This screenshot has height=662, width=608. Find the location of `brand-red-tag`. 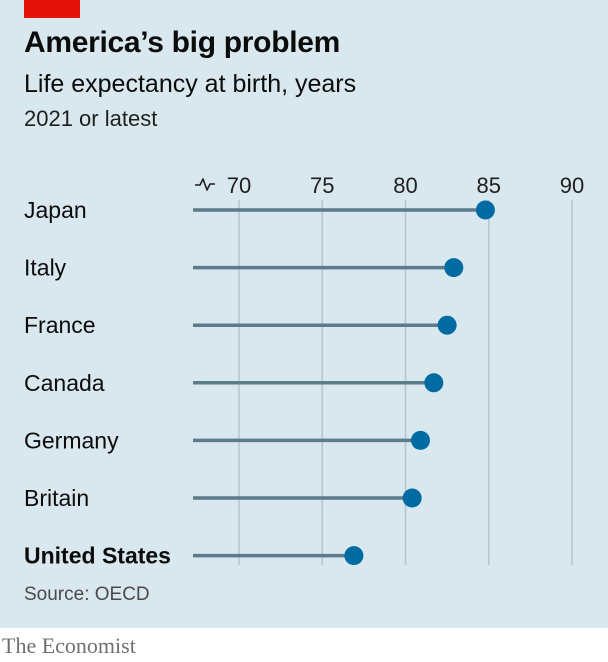

brand-red-tag is located at coordinates (52, 9).